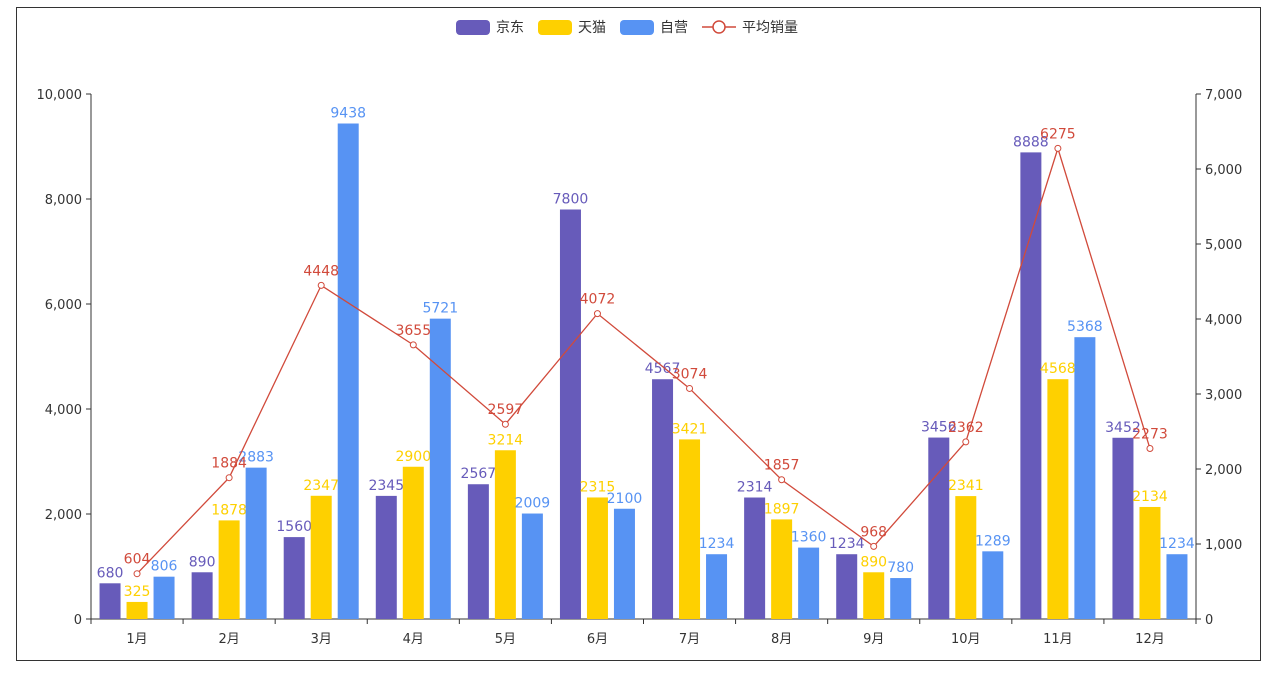 The image size is (1280, 674). What do you see at coordinates (110, 573) in the screenshot?
I see `bar-data-label: 680` at bounding box center [110, 573].